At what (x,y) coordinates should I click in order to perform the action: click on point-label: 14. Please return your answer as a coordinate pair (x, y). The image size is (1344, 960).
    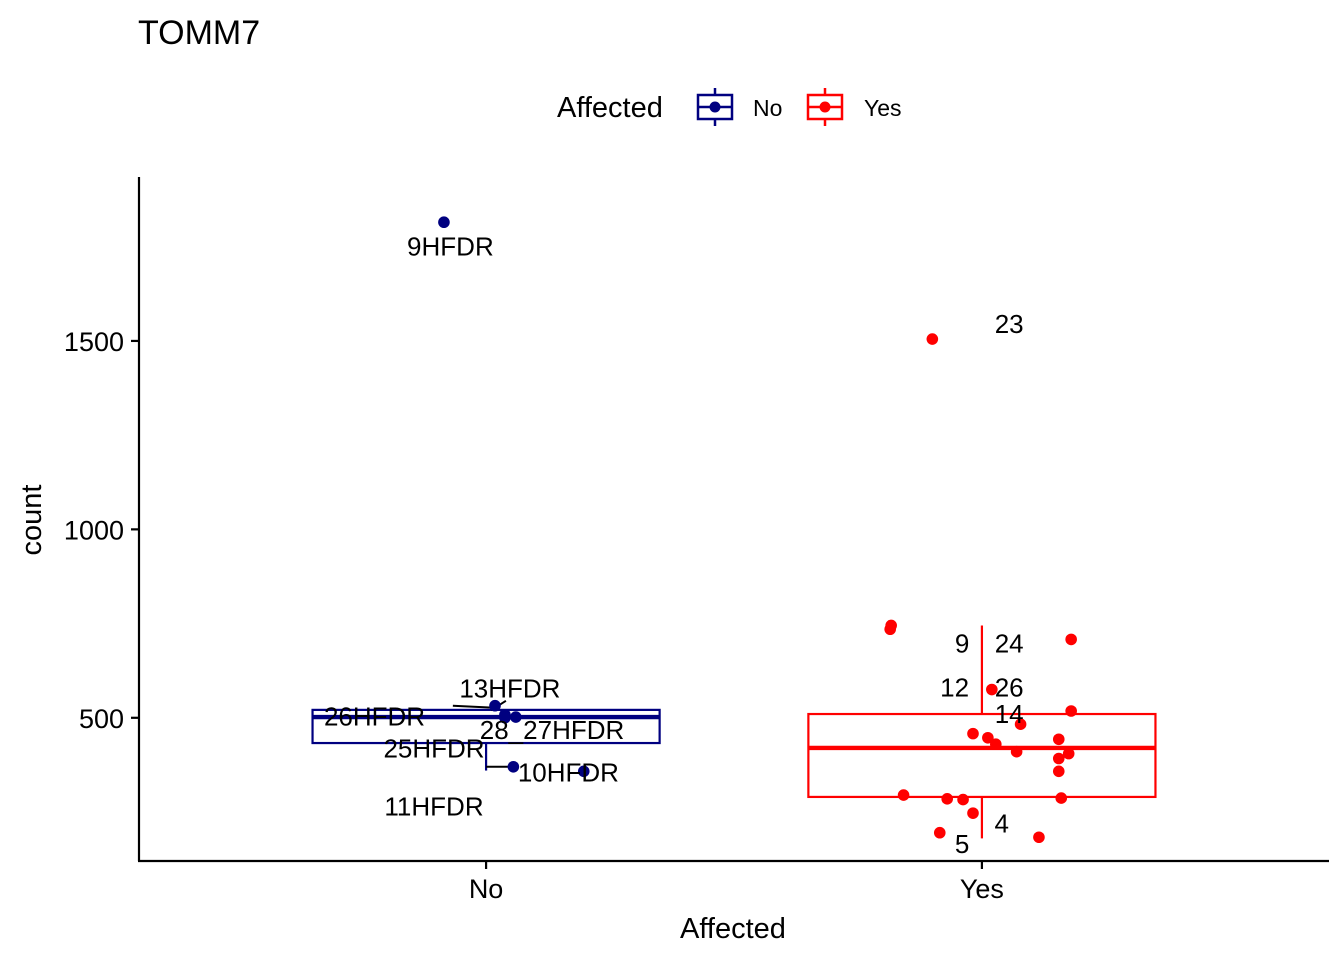
    Looking at the image, I should click on (1009, 714).